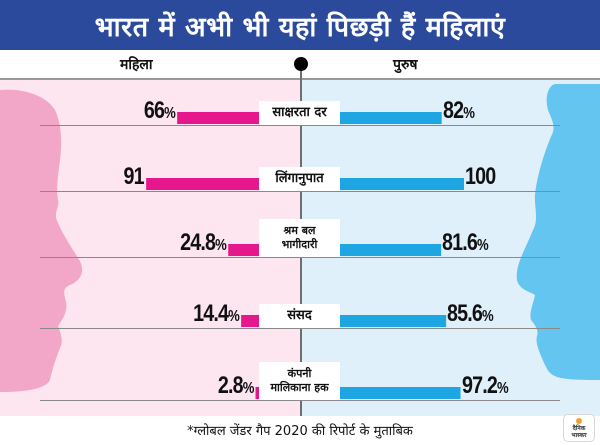 This screenshot has width=600, height=445. I want to click on category-label: श्रम बल भागीदारी, so click(299, 238).